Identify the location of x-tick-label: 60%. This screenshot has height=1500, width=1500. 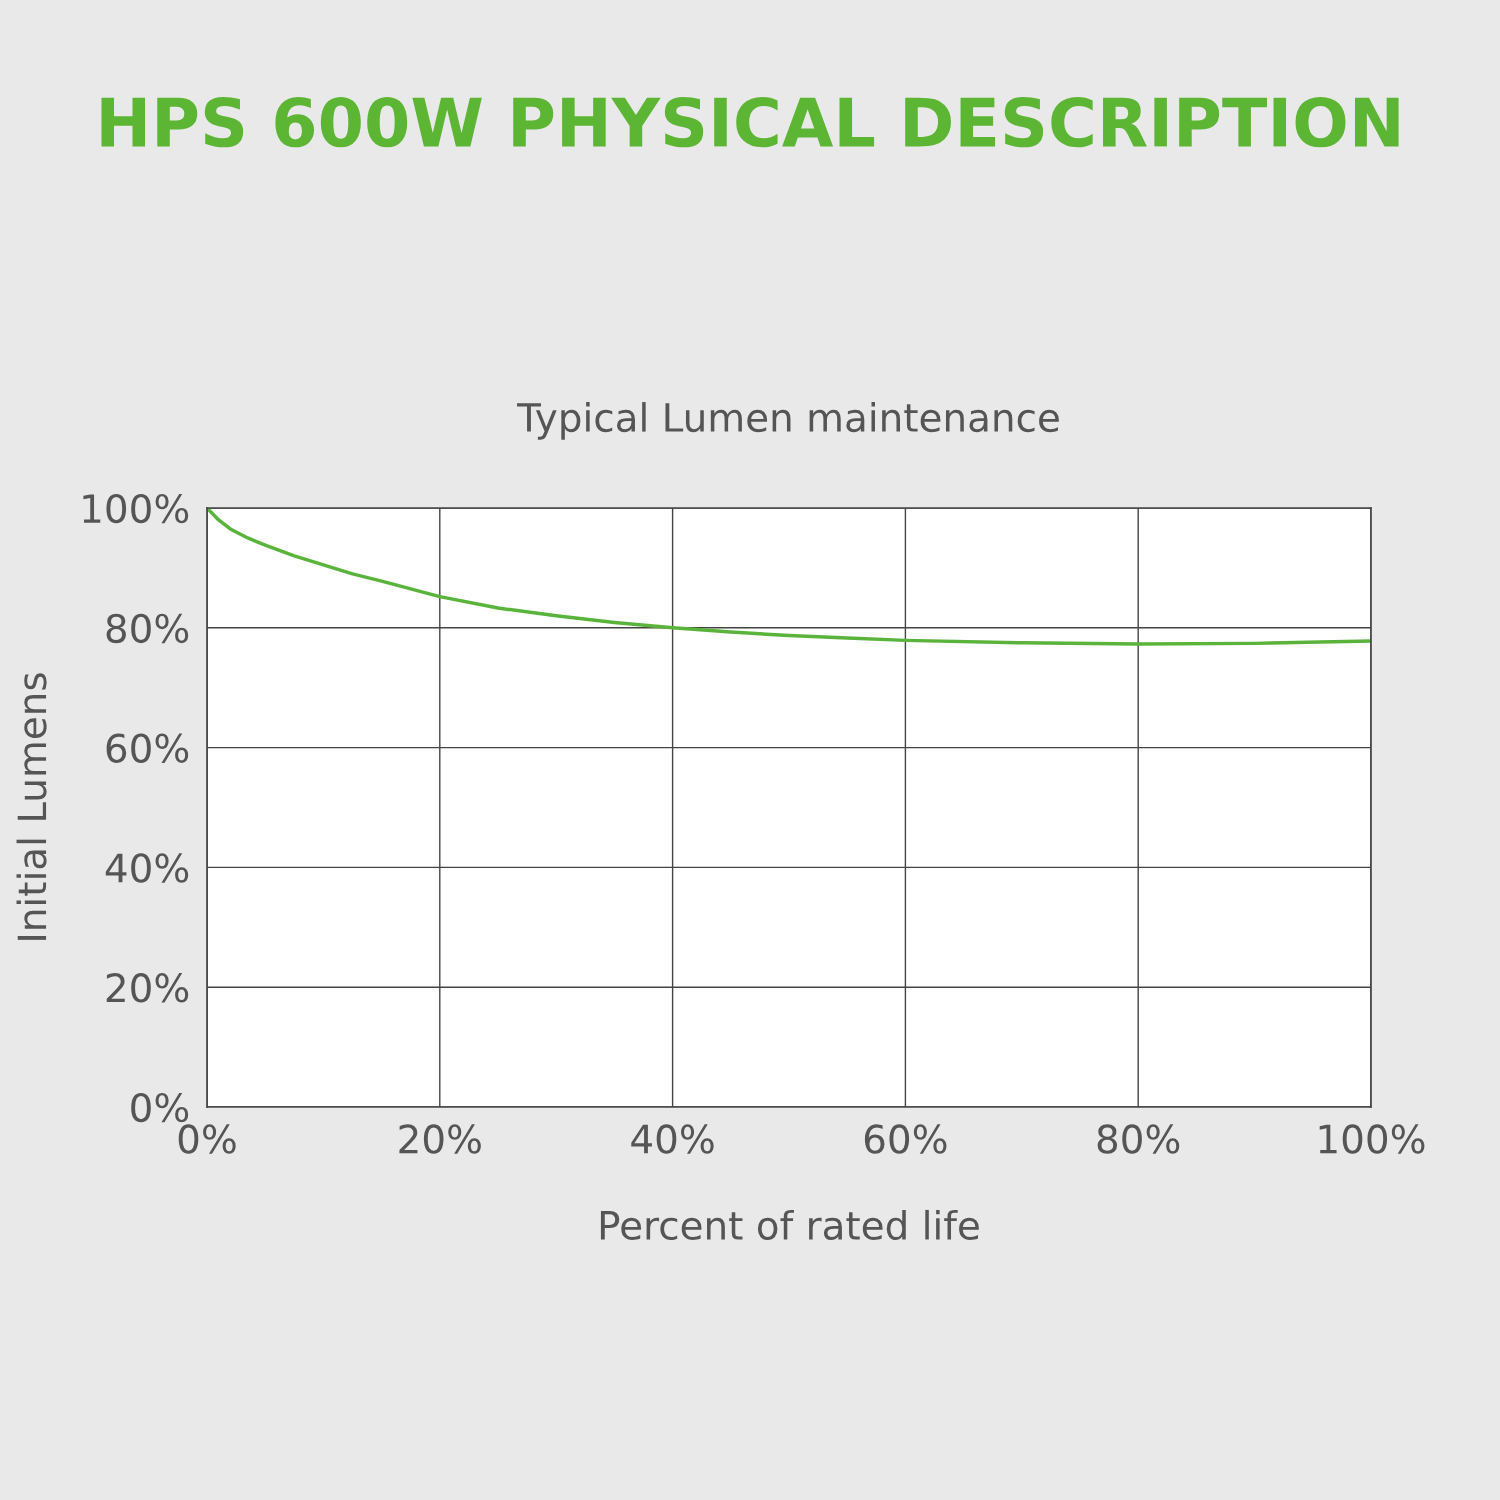
(905, 1139).